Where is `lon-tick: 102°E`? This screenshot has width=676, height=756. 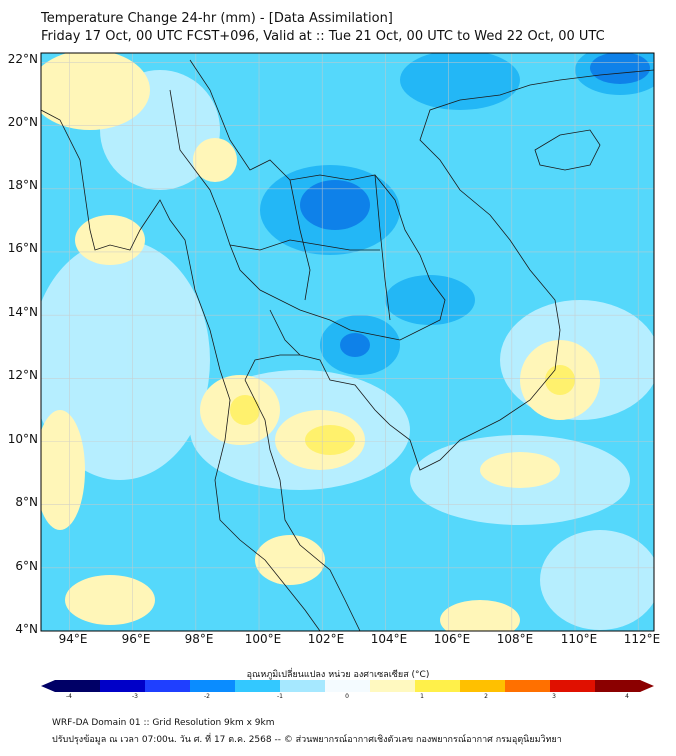 lon-tick: 102°E is located at coordinates (326, 639).